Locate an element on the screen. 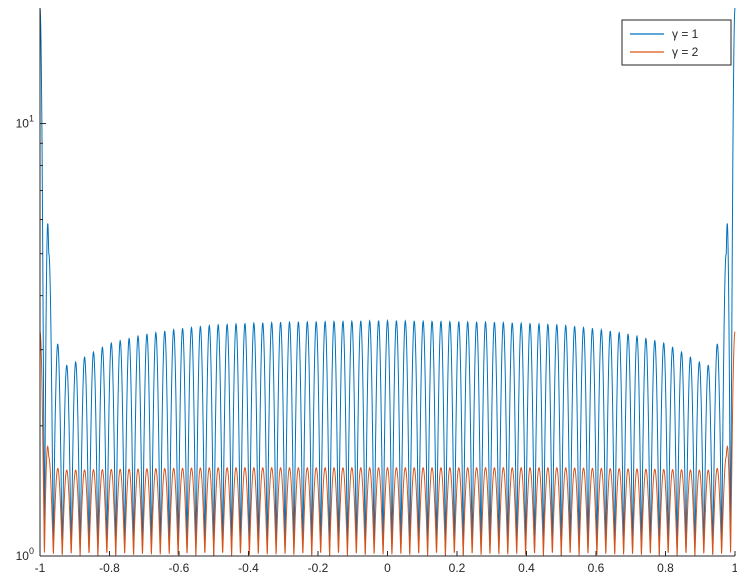 The height and width of the screenshot is (584, 737). legend: γ = 1 γ = 2 is located at coordinates (676, 42).